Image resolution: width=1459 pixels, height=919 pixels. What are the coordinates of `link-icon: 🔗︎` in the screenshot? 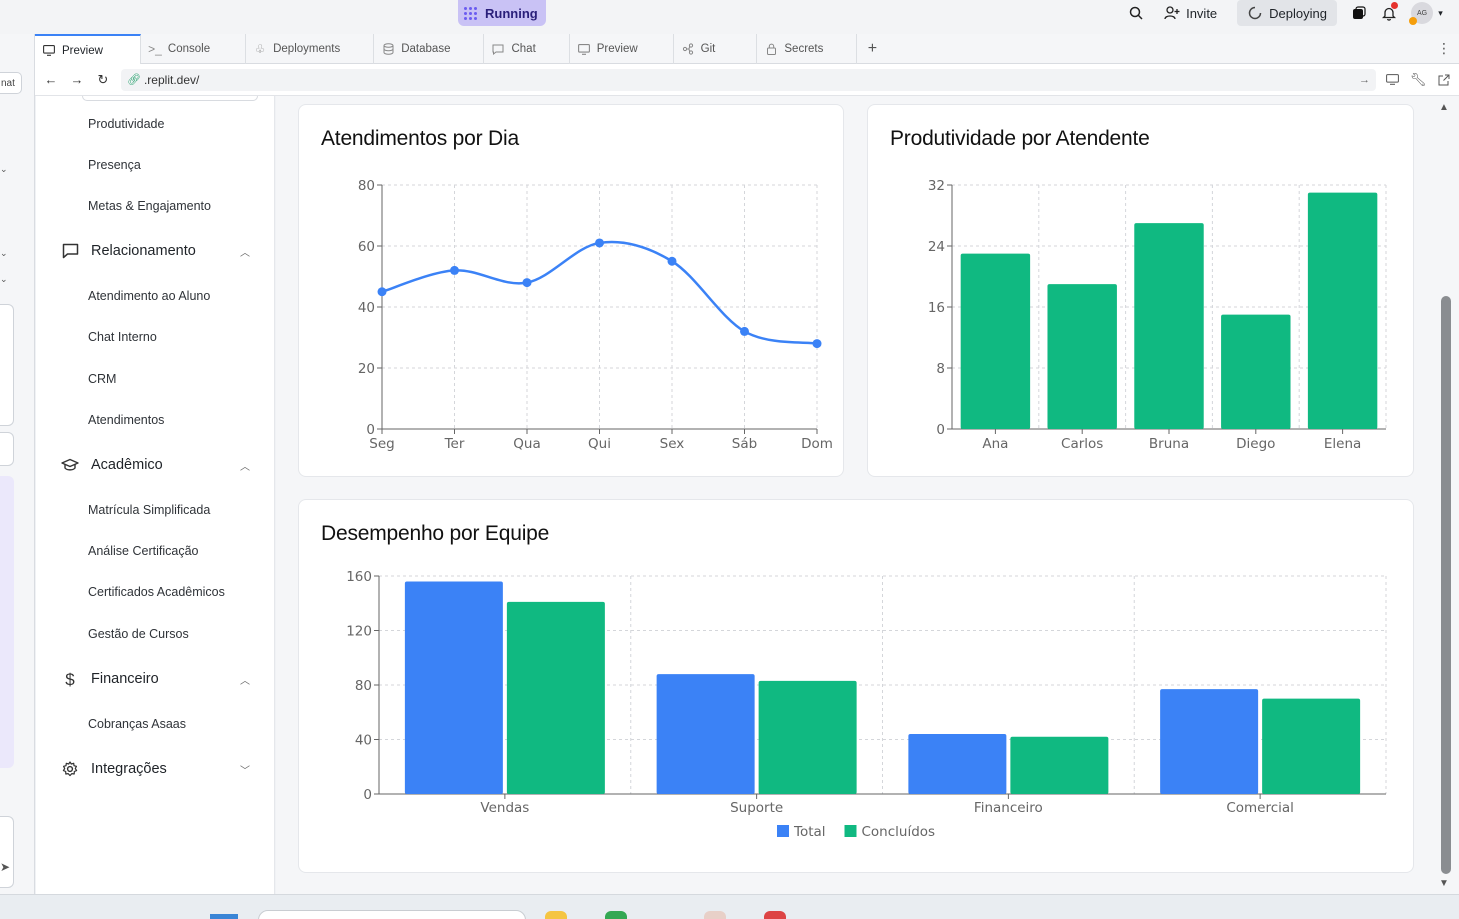 It's located at (134, 80).